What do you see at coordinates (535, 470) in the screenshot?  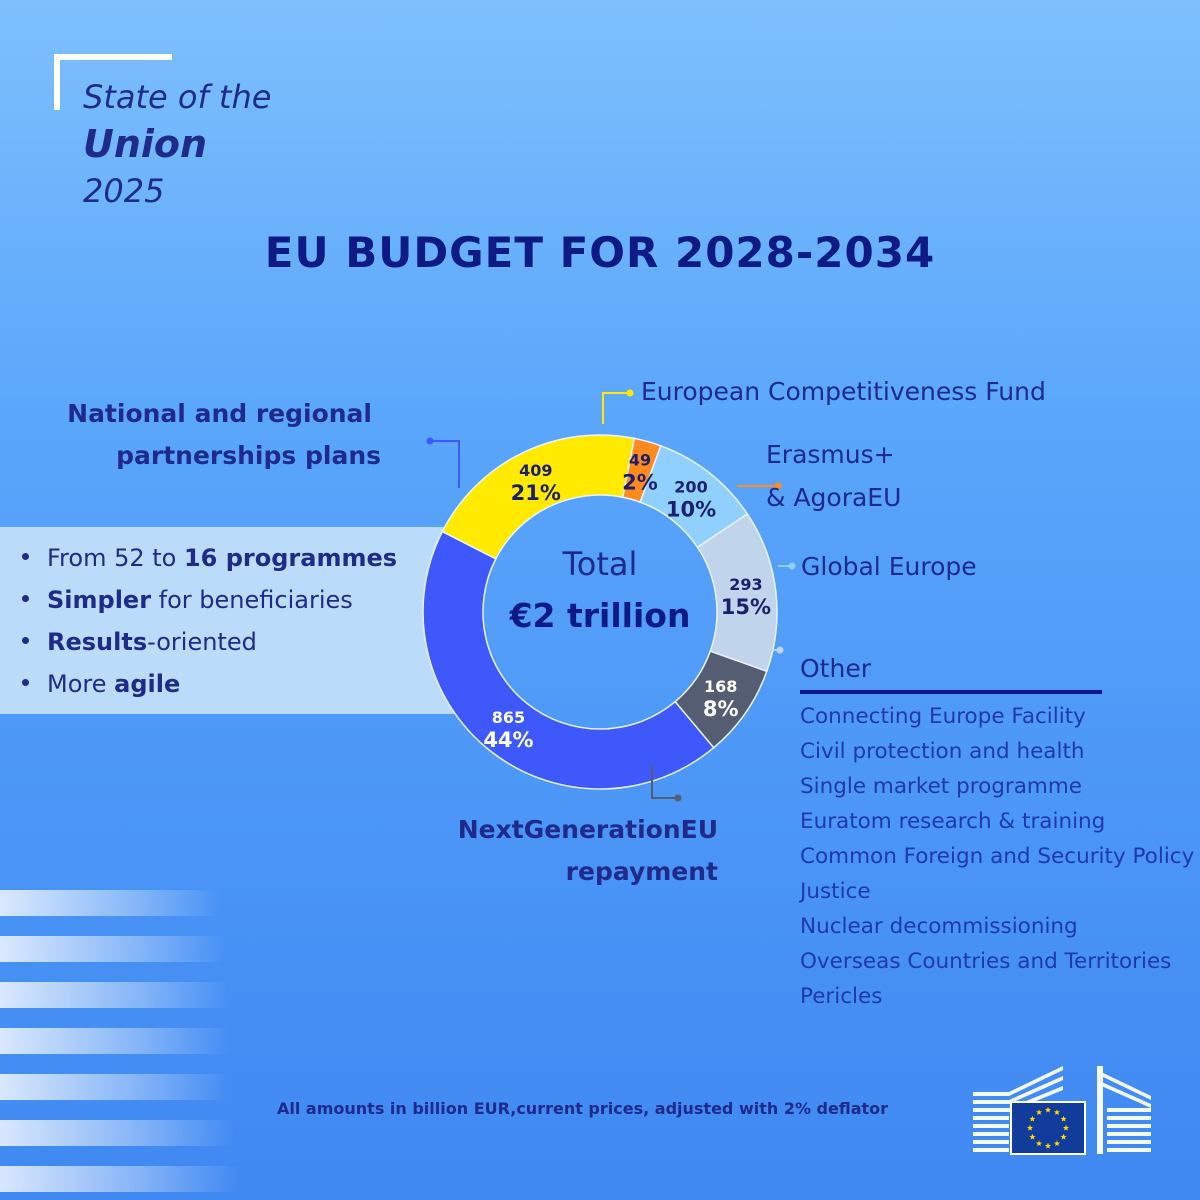 I see `slice-value-label: 409` at bounding box center [535, 470].